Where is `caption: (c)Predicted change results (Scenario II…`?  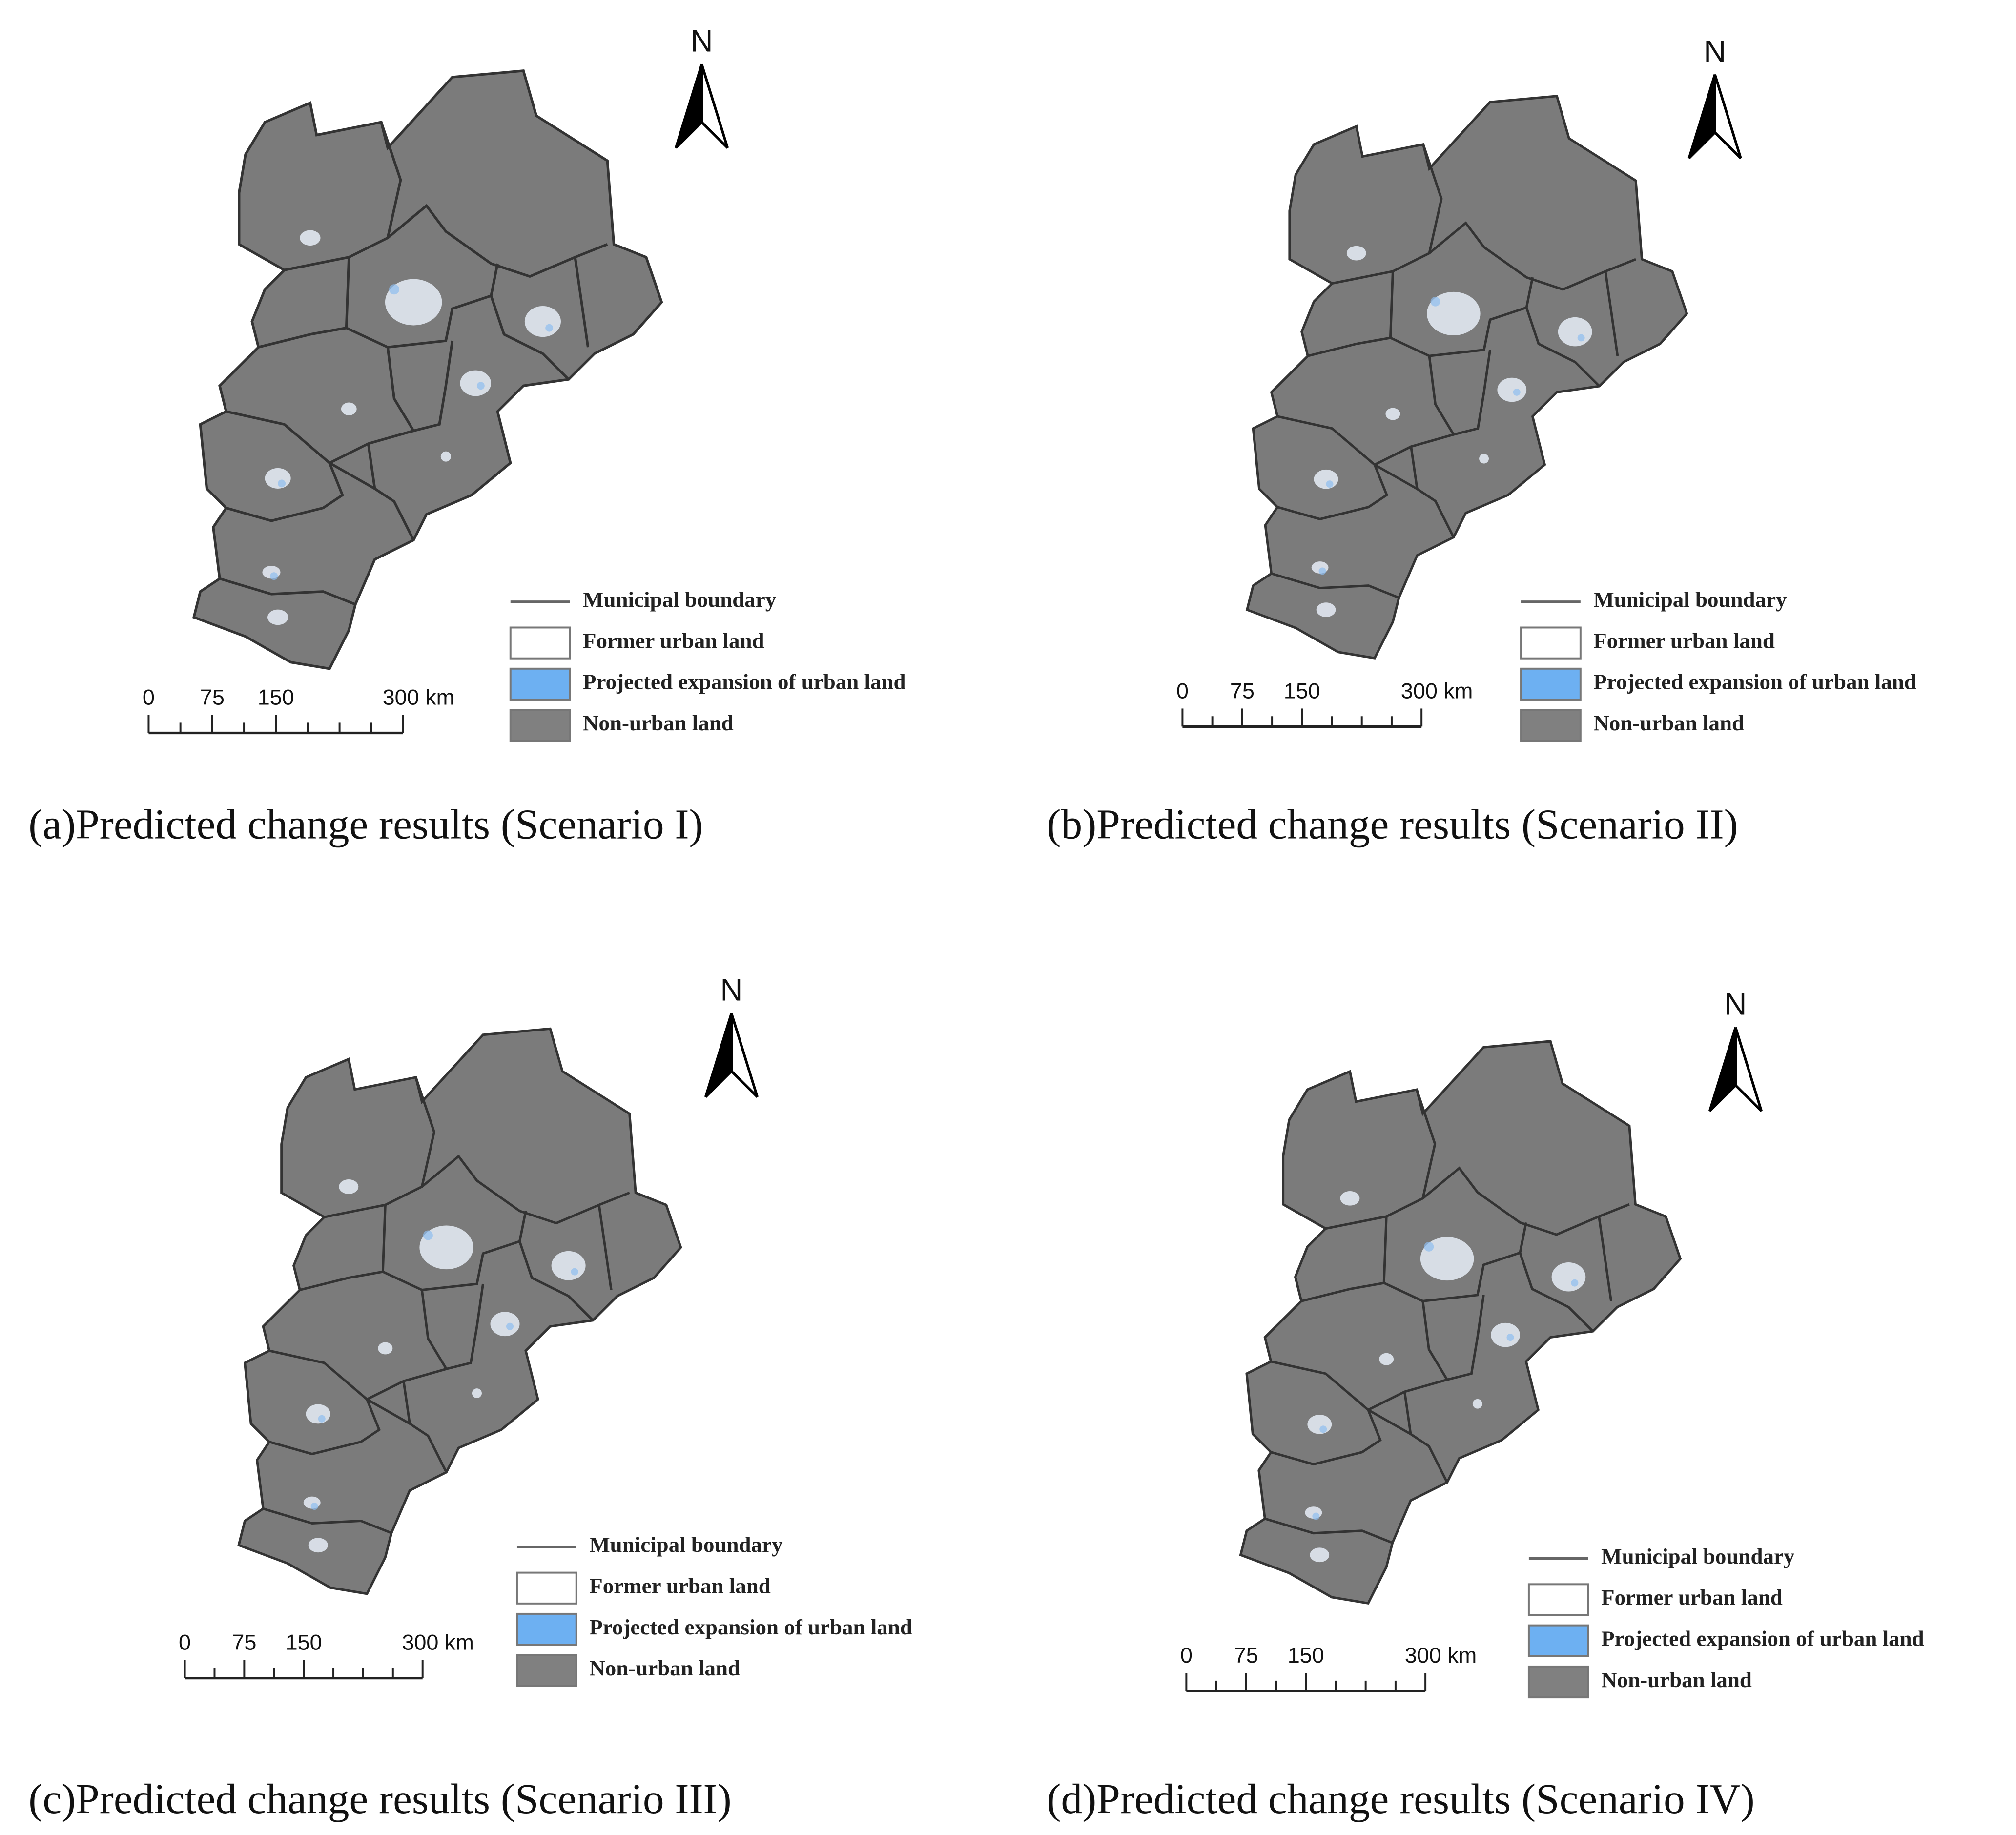 caption: (c)Predicted change results (Scenario II… is located at coordinates (379, 1798).